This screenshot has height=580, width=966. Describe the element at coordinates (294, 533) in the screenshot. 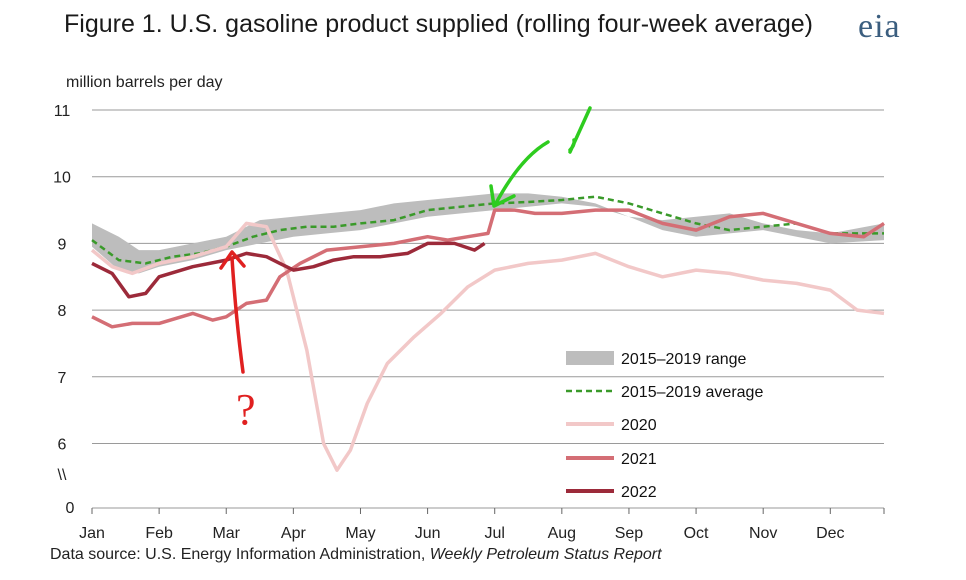

I see `x-tick-label: Apr` at that location.